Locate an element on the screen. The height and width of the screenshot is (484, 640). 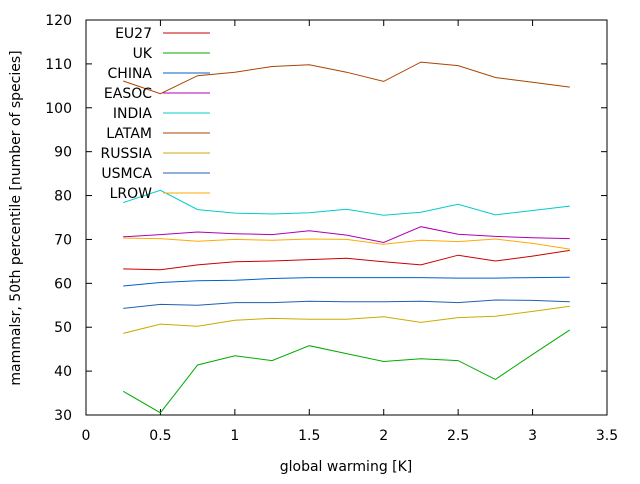
legend-label-lrow: LROW is located at coordinates (131, 194).